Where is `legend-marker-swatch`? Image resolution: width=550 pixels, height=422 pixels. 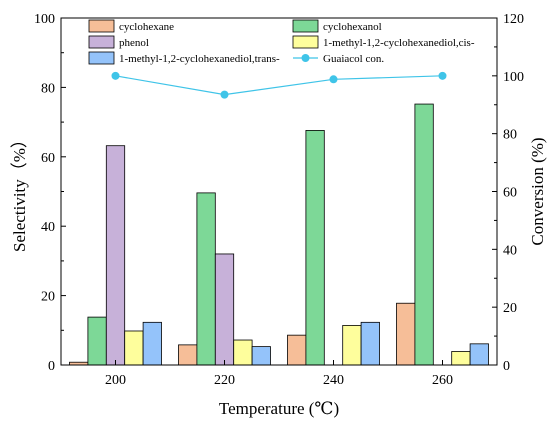
legend-marker-swatch is located at coordinates (305, 58).